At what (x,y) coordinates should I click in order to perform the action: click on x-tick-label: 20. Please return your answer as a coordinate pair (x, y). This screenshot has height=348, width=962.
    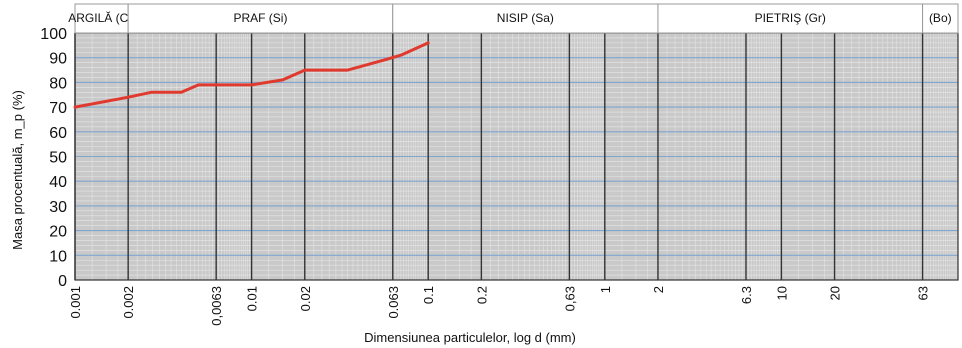
    Looking at the image, I should click on (835, 293).